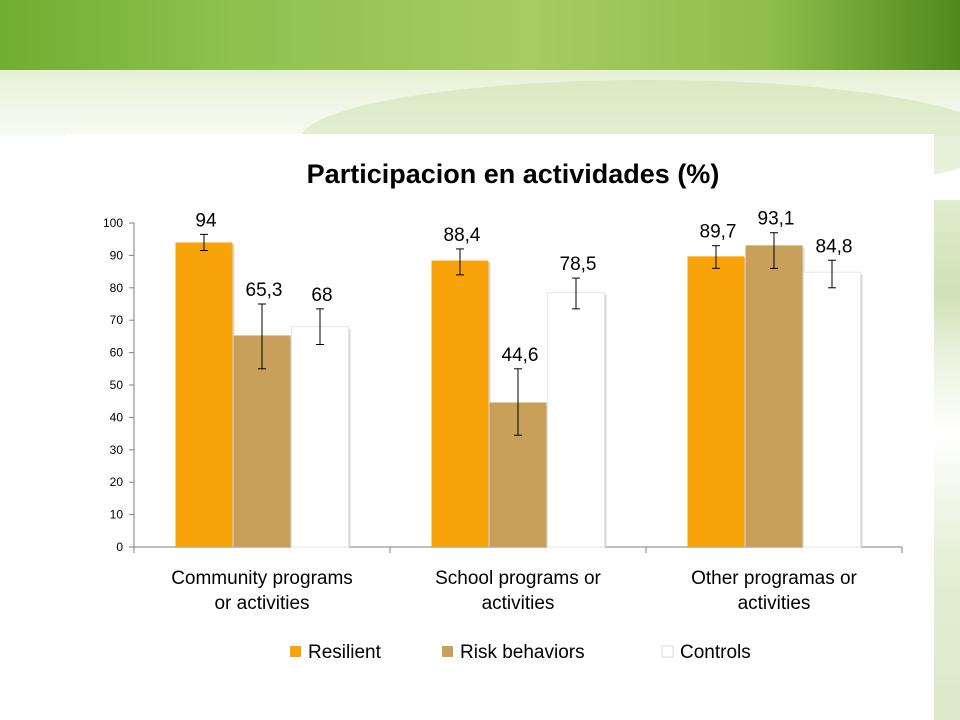 The image size is (960, 720). Describe the element at coordinates (513, 174) in the screenshot. I see `chart-title: Participacion en actividades (%)` at that location.